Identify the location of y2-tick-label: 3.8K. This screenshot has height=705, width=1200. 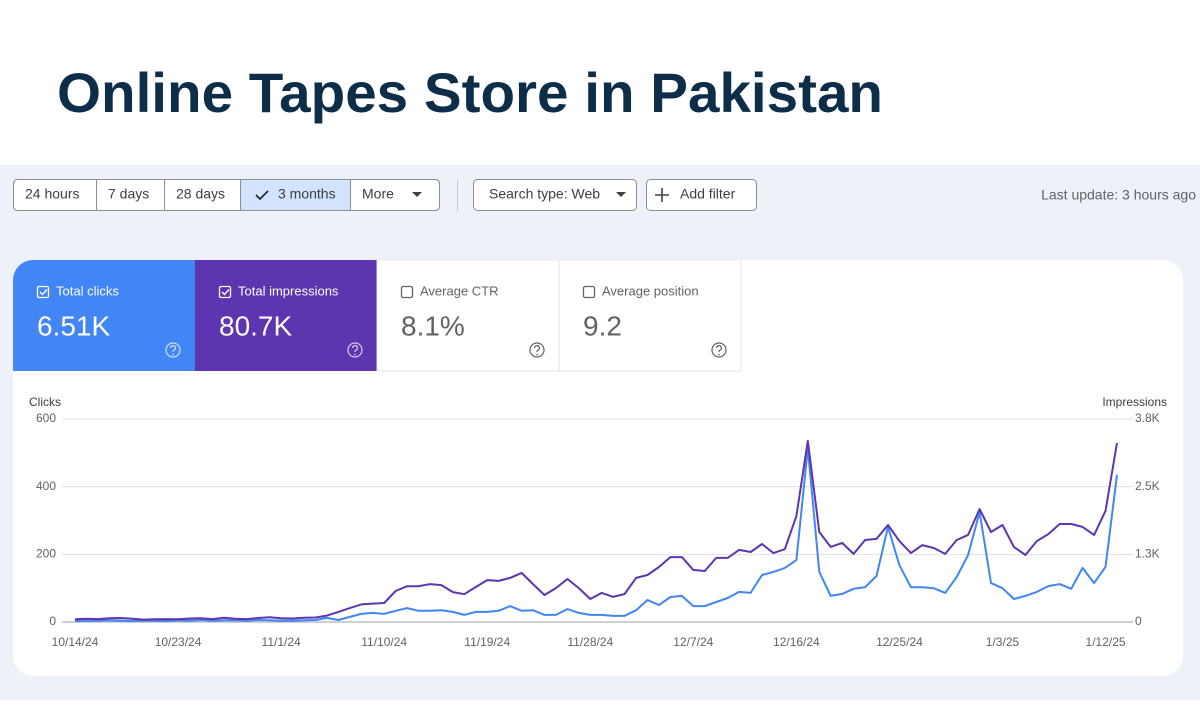
(1147, 418).